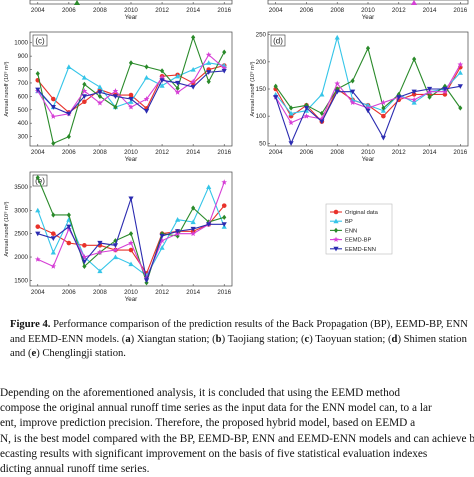 Image resolution: width=474 pixels, height=477 pixels. Describe the element at coordinates (21, 257) in the screenshot. I see `y-tick-label: 2000` at that location.